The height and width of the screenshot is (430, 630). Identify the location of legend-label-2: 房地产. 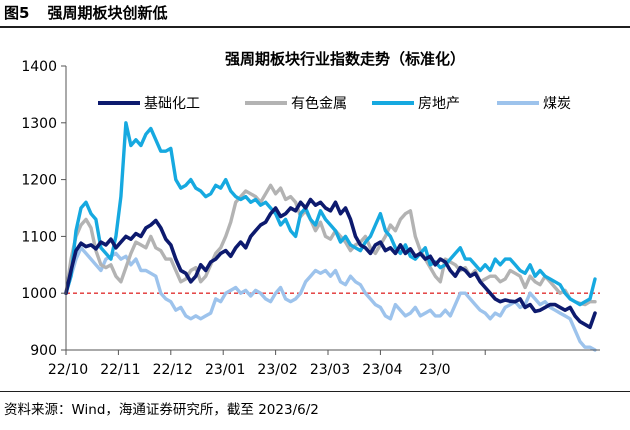
(439, 104).